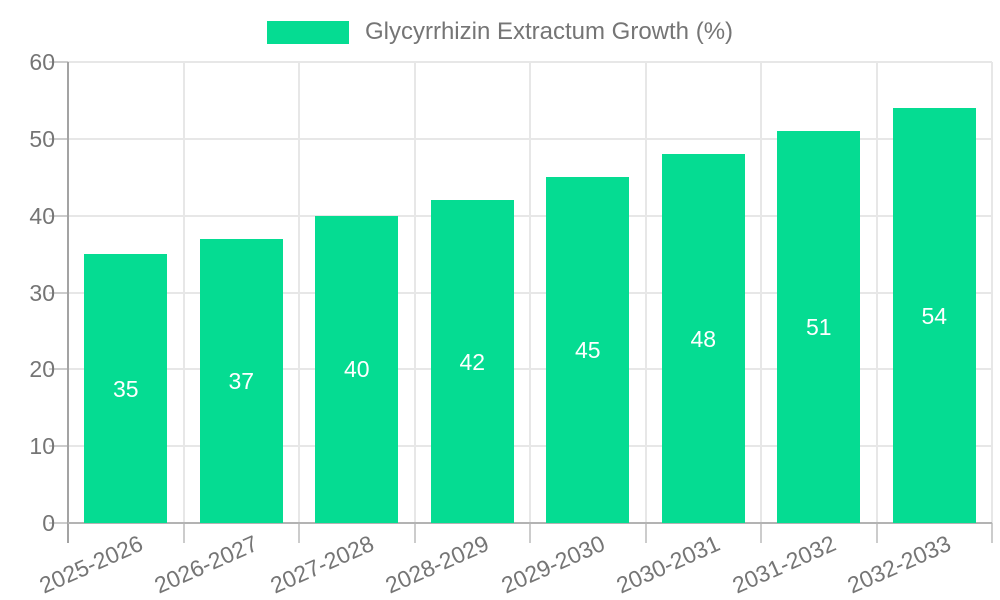  Describe the element at coordinates (322, 564) in the screenshot. I see `x-axis-tick-label: 2027-2028` at that location.